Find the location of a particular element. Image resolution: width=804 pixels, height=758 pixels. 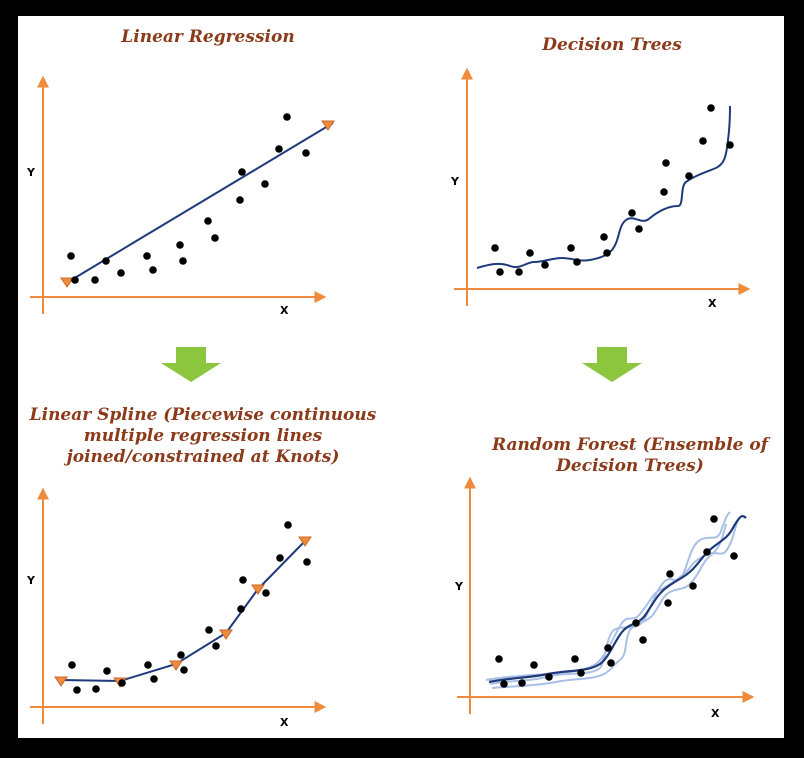

random-forest-plot is located at coordinates (606, 595).